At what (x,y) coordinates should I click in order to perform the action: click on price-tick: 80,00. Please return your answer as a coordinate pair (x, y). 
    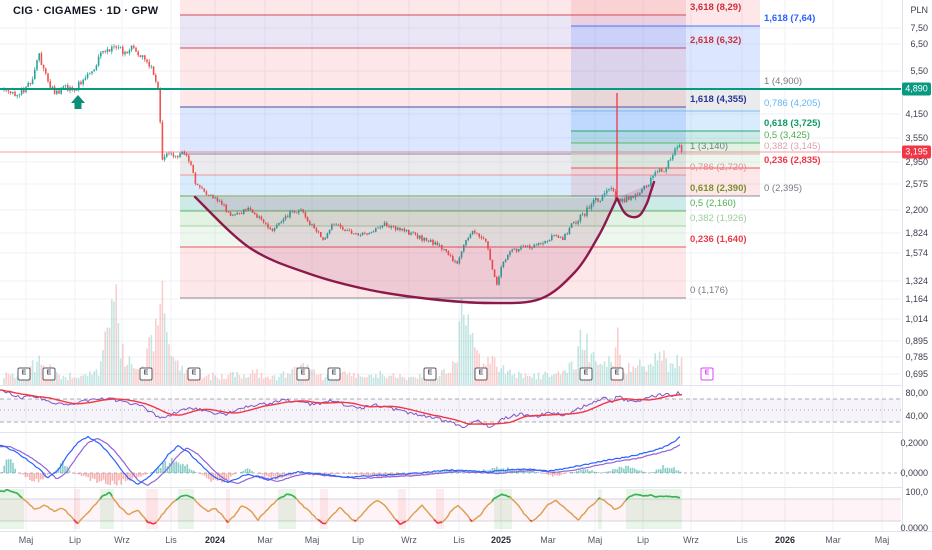
    Looking at the image, I should click on (916, 393).